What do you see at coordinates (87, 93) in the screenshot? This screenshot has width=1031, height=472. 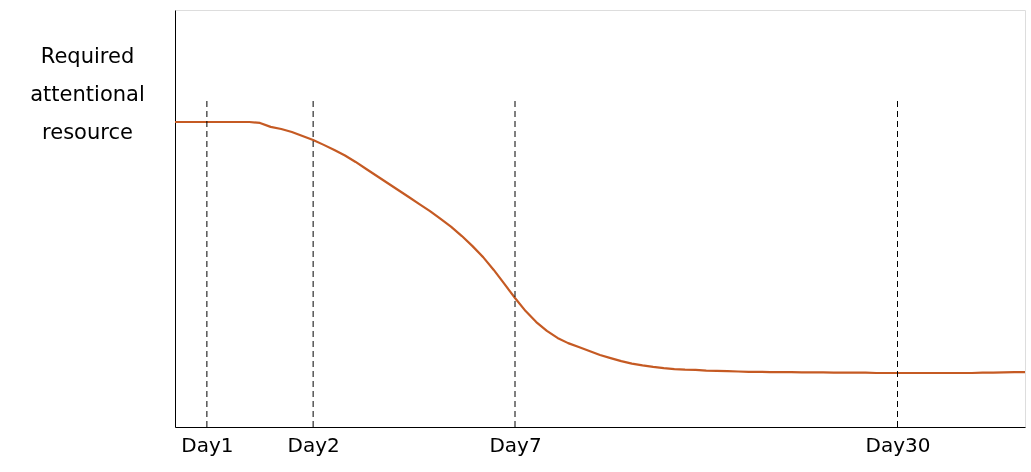 I see `y-axis-title: Required attentional resource` at bounding box center [87, 93].